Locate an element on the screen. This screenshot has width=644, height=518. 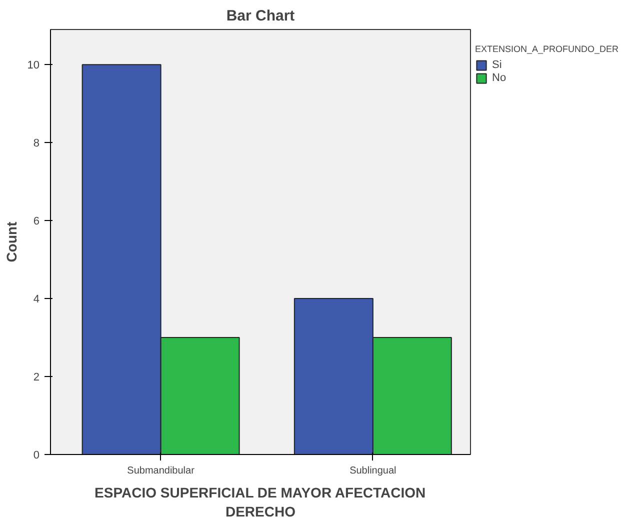
legend-title: EXTENSION_A_PROFUNDO_DER is located at coordinates (547, 49).